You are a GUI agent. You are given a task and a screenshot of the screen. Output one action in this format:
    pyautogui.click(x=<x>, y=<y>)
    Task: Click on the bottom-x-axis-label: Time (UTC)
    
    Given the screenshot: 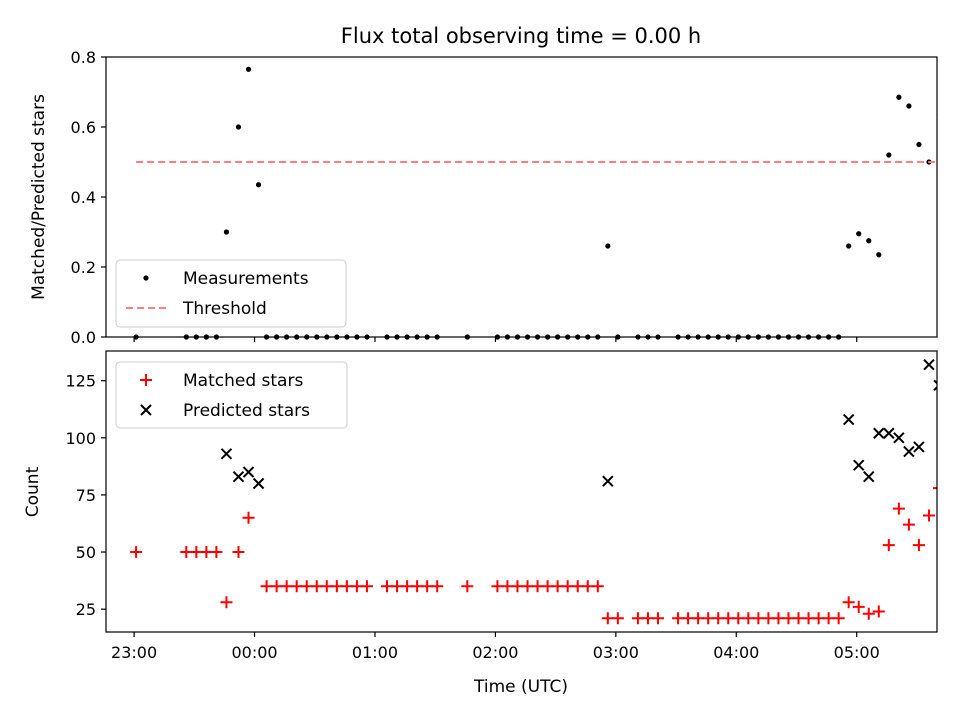 What is the action you would take?
    pyautogui.click(x=520, y=687)
    